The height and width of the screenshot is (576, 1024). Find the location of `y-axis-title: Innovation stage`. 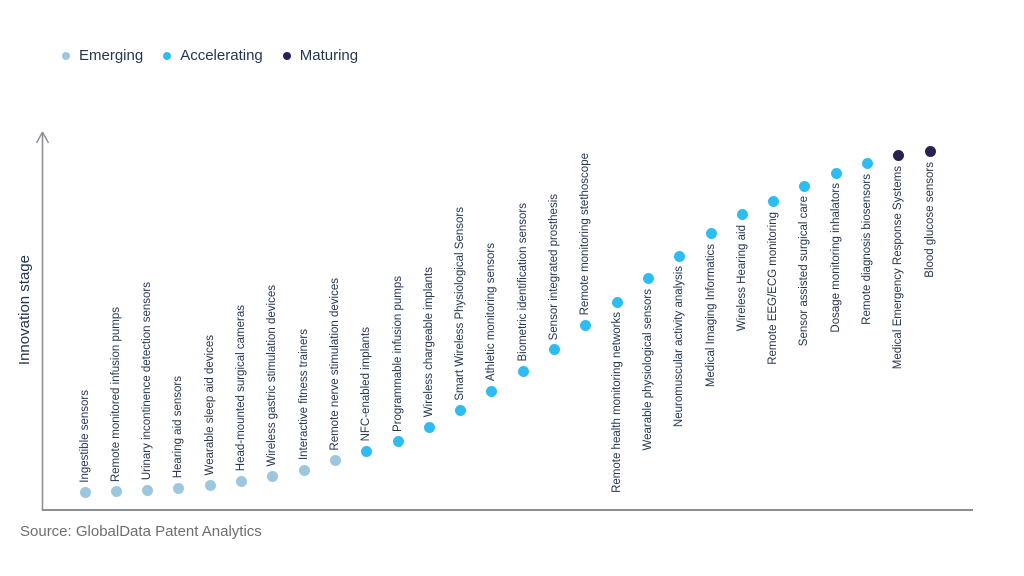

y-axis-title: Innovation stage is located at coordinates (24, 310).